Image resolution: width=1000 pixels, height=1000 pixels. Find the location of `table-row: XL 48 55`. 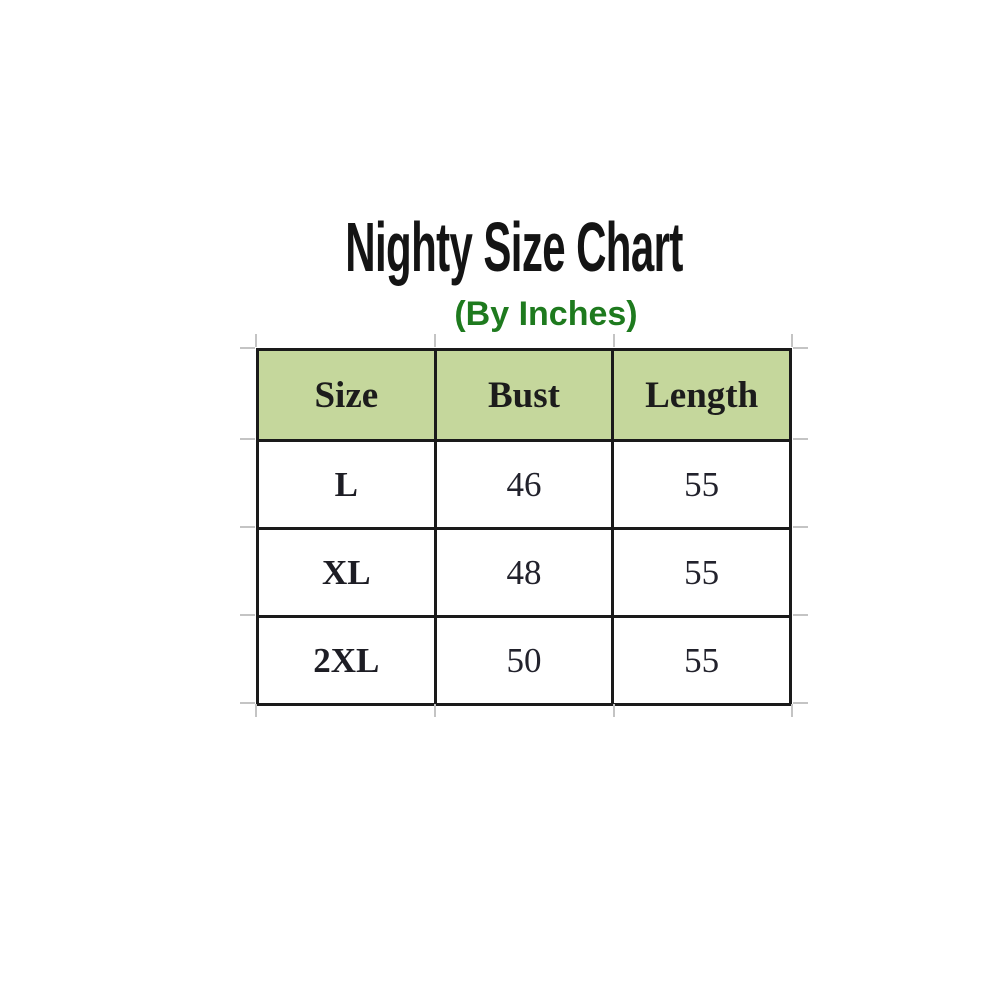

table-row: XL 48 55 is located at coordinates (524, 572).